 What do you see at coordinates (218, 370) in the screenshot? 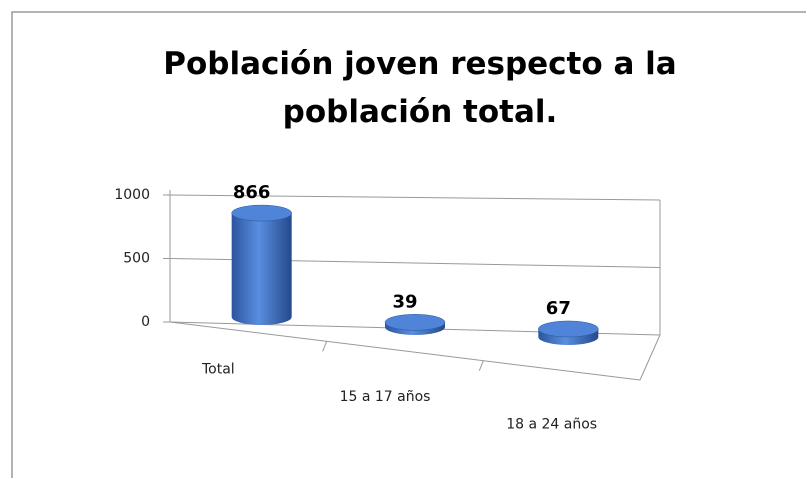
I see `x-tick-label: Total` at bounding box center [218, 370].